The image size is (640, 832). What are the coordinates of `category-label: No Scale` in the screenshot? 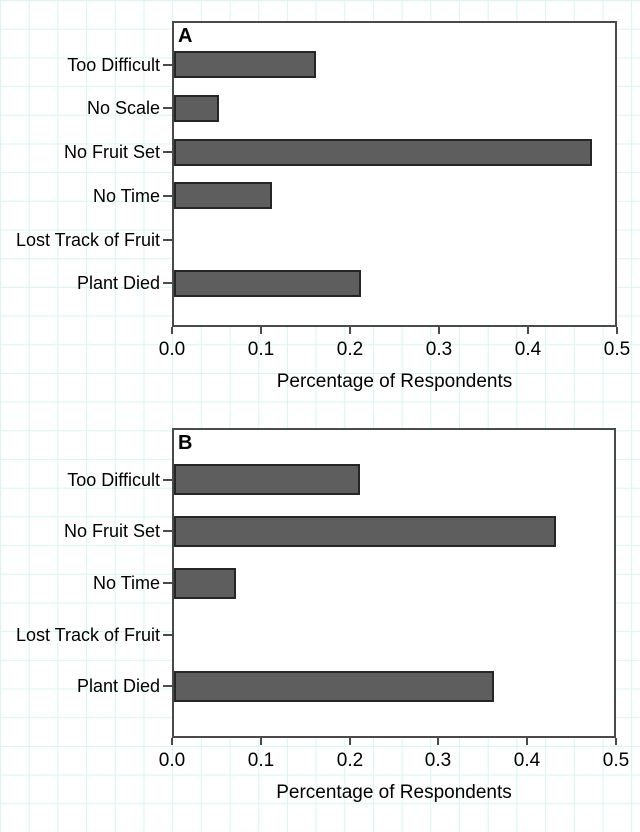 It's located at (123, 108).